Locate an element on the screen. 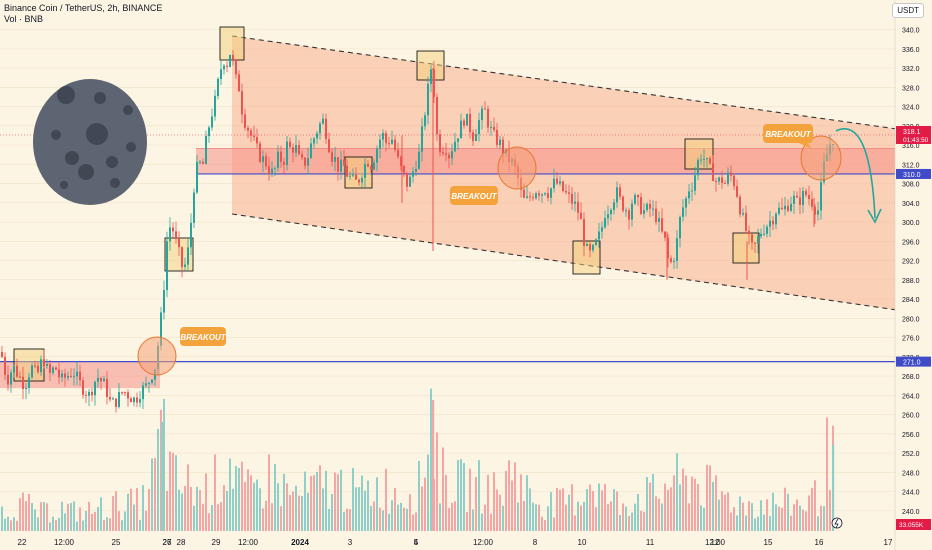 The image size is (932, 550). breakout-label-pointer is located at coordinates (805, 144).